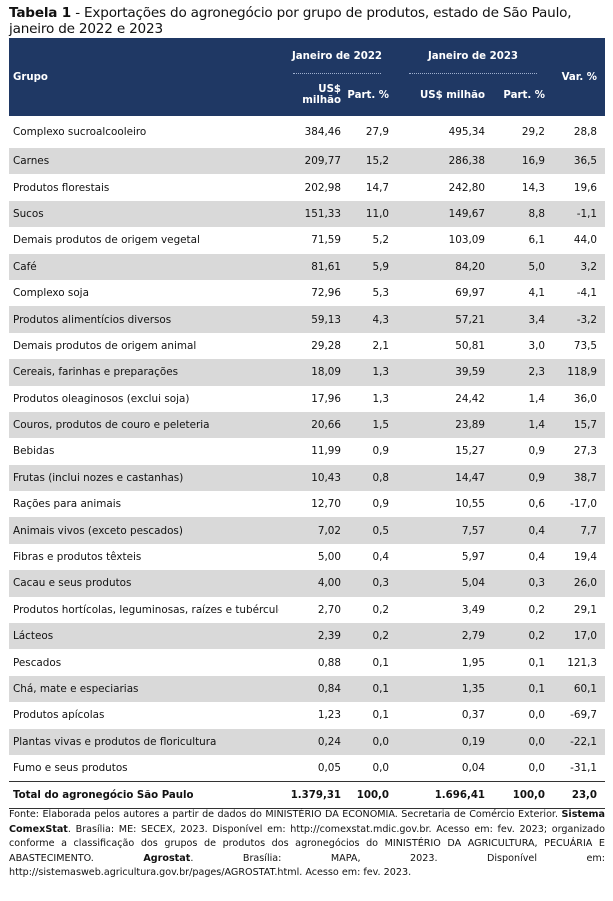 This screenshot has height=901, width=613. What do you see at coordinates (578, 795) in the screenshot?
I see `total-var: 23,0` at bounding box center [578, 795].